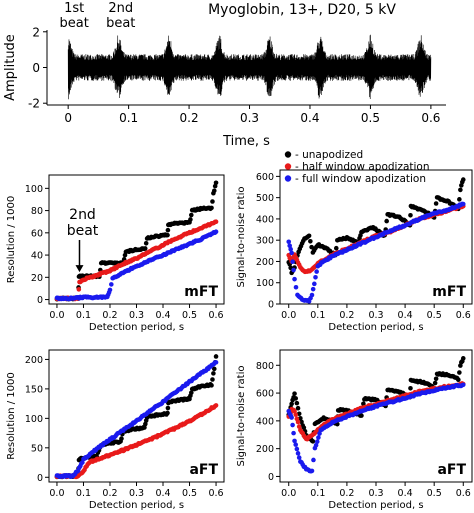 This screenshot has width=474, height=513. What do you see at coordinates (37, 448) in the screenshot?
I see `y-tick-label: 50` at bounding box center [37, 448].